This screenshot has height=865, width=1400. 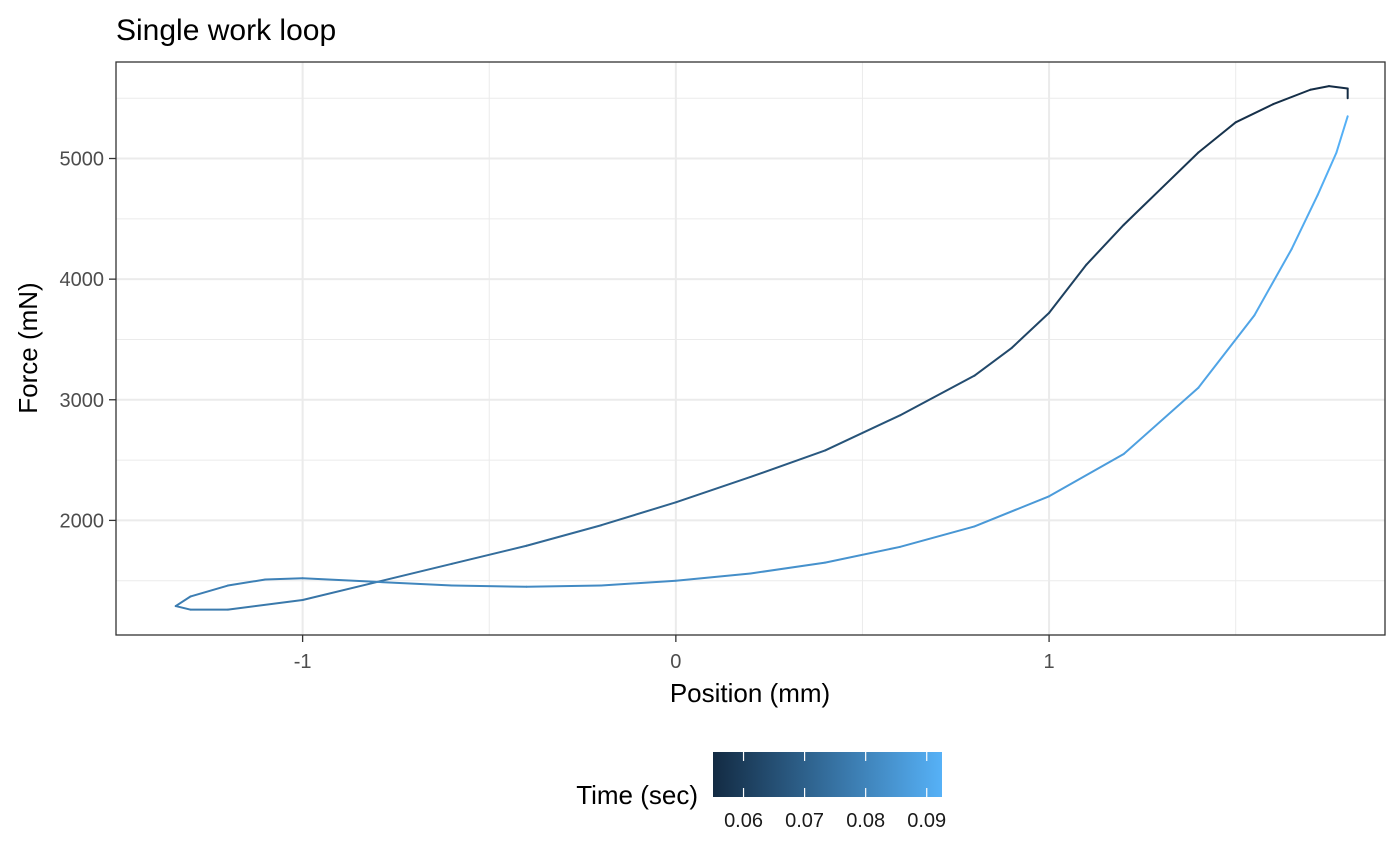 What do you see at coordinates (82, 160) in the screenshot?
I see `y-tick-label: 5000` at bounding box center [82, 160].